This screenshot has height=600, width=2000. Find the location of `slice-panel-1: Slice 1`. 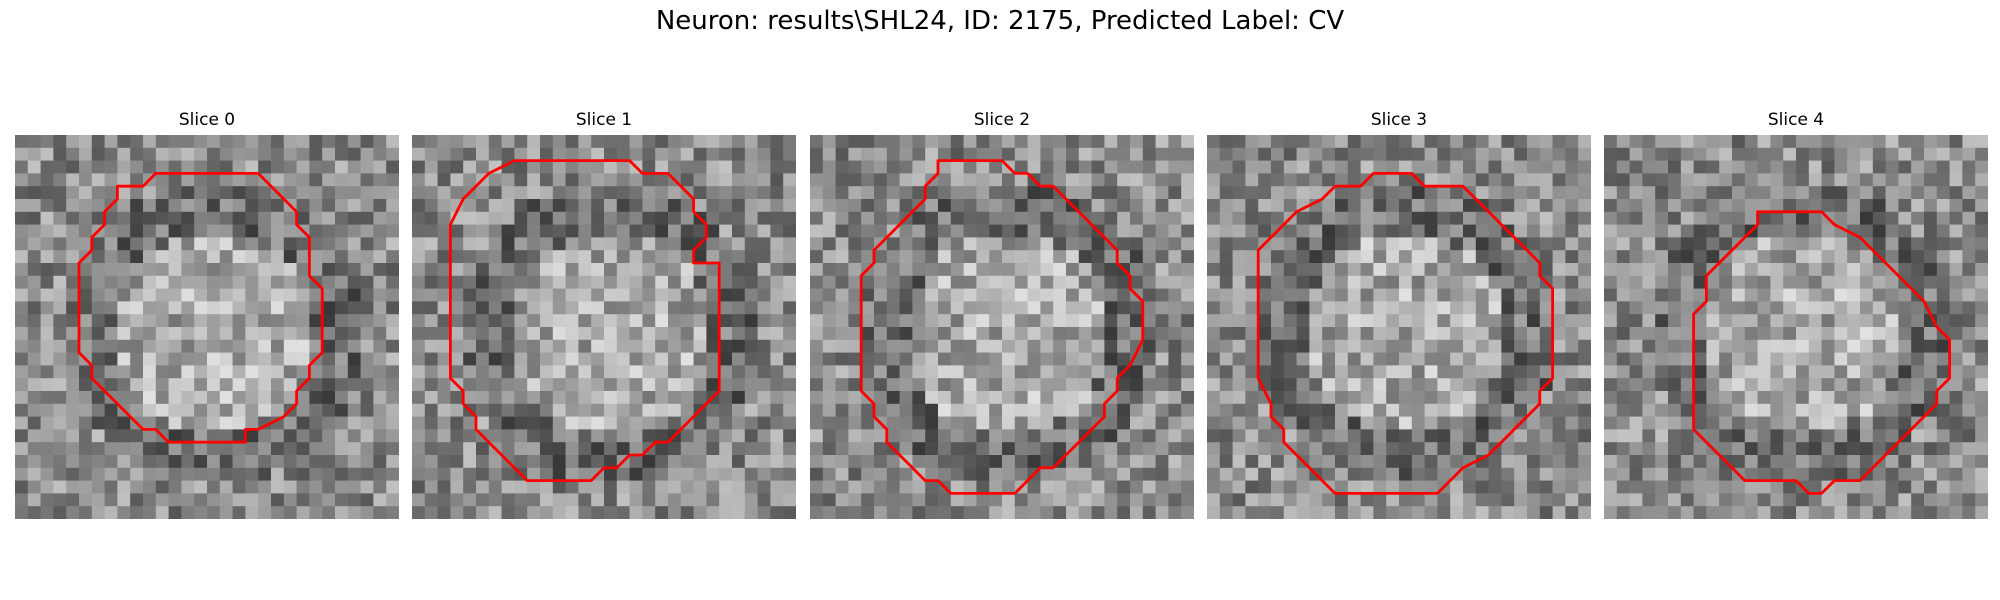

slice-panel-1: Slice 1 is located at coordinates (604, 312).